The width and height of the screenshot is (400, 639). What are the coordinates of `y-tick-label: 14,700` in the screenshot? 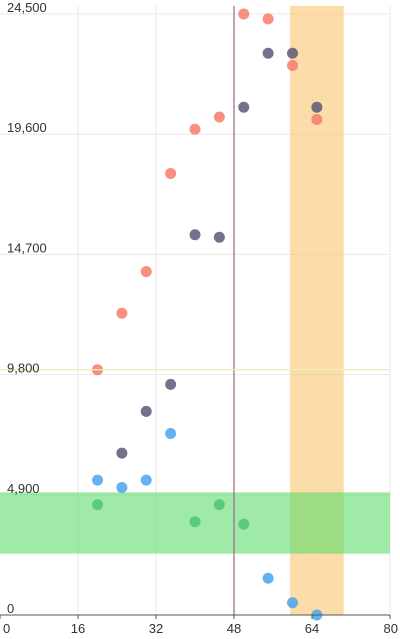 It's located at (27, 247).